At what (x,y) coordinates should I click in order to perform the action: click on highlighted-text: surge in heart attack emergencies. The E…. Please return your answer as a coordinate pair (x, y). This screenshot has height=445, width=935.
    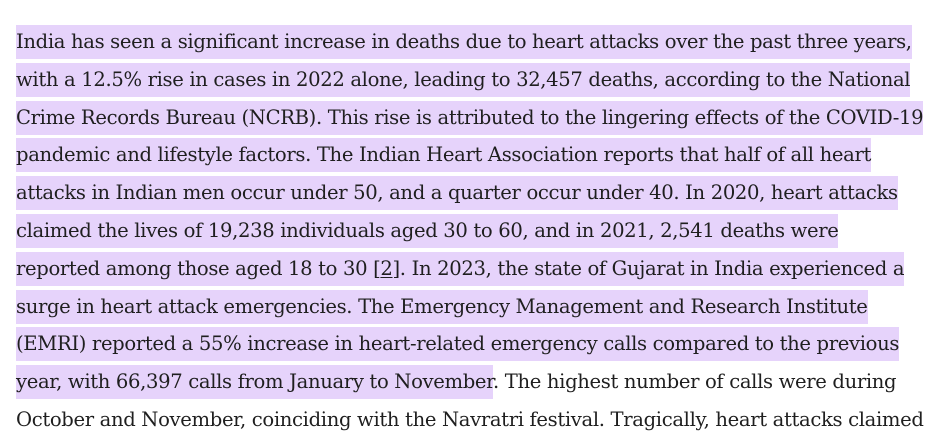
    Looking at the image, I should click on (442, 306).